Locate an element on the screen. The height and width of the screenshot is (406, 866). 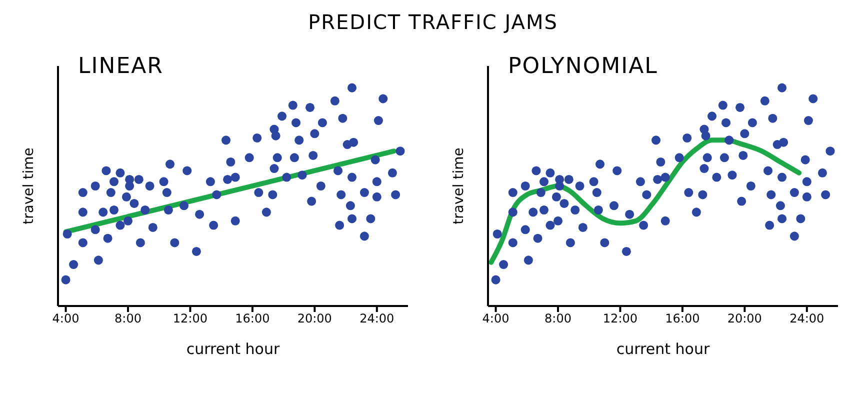
text: PREDICT TRAFFIC JAMS is located at coordinates (433, 22).